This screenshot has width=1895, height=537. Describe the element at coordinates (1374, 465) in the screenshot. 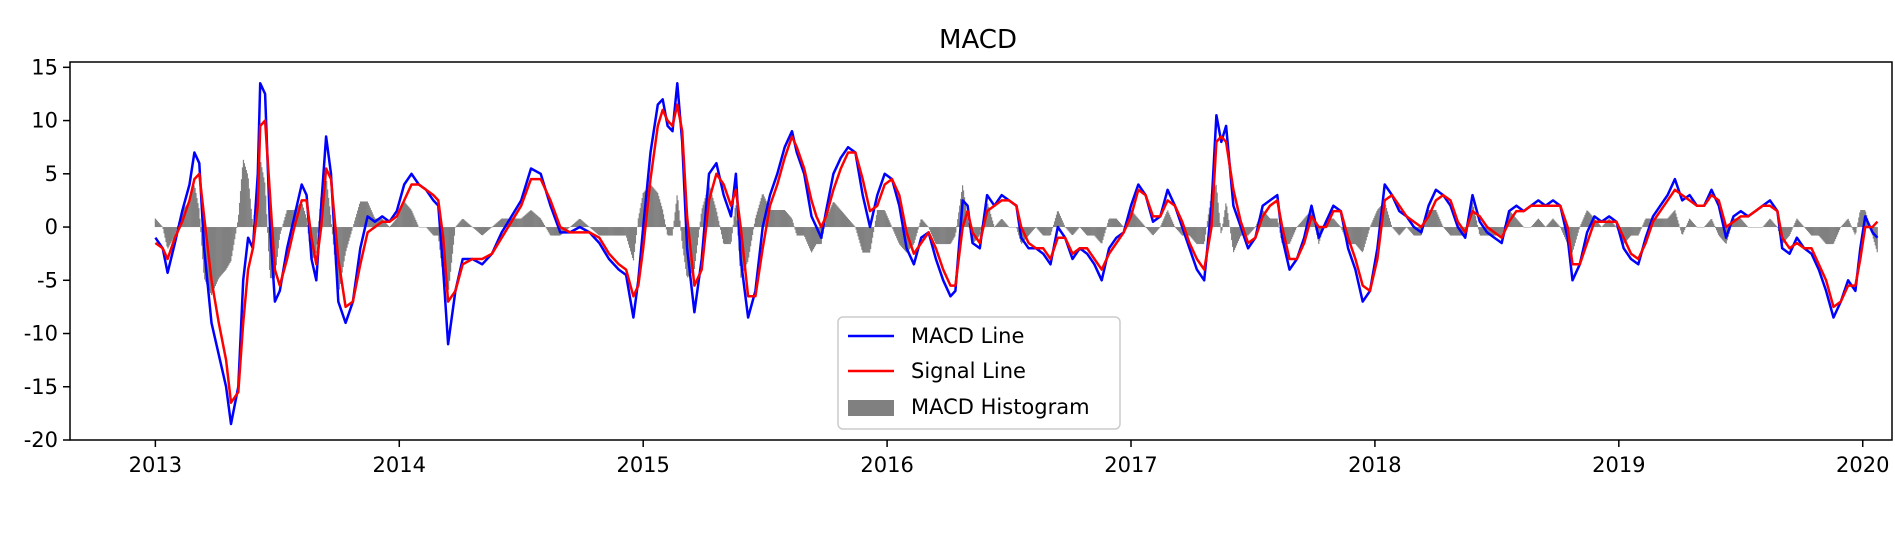

I see `x-tick-label-2018: 2018` at that location.